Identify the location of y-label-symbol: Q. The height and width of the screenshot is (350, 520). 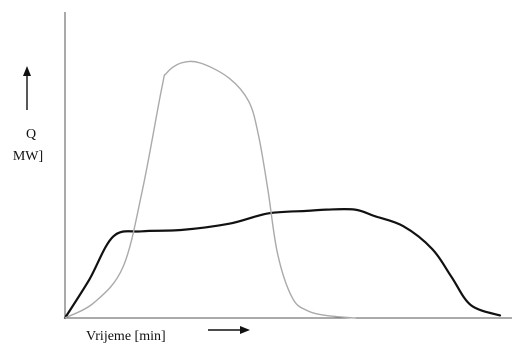
(31, 134).